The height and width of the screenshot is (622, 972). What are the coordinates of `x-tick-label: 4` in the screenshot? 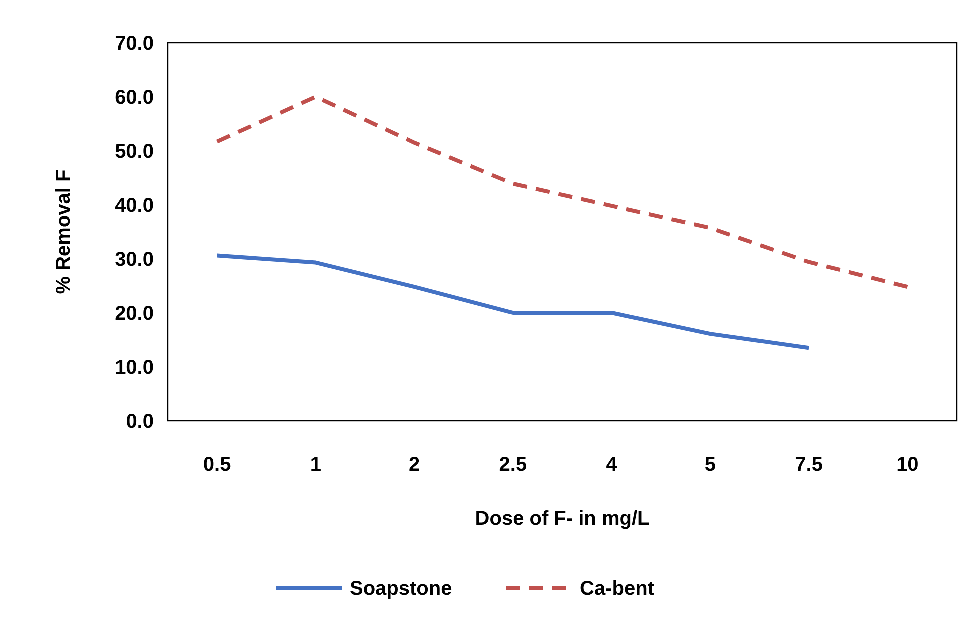 It's located at (612, 465).